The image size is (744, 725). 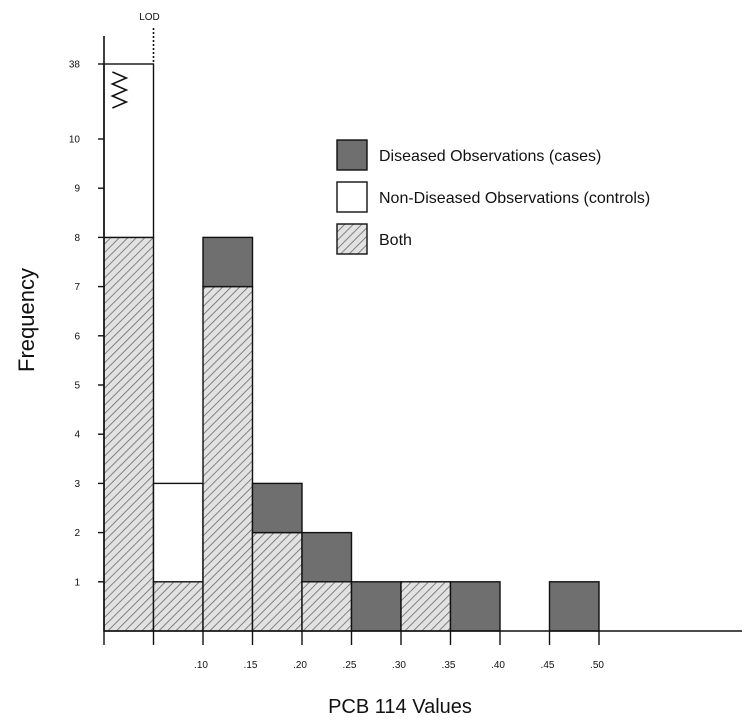 What do you see at coordinates (399, 665) in the screenshot?
I see `x-tick-label-4: .30` at bounding box center [399, 665].